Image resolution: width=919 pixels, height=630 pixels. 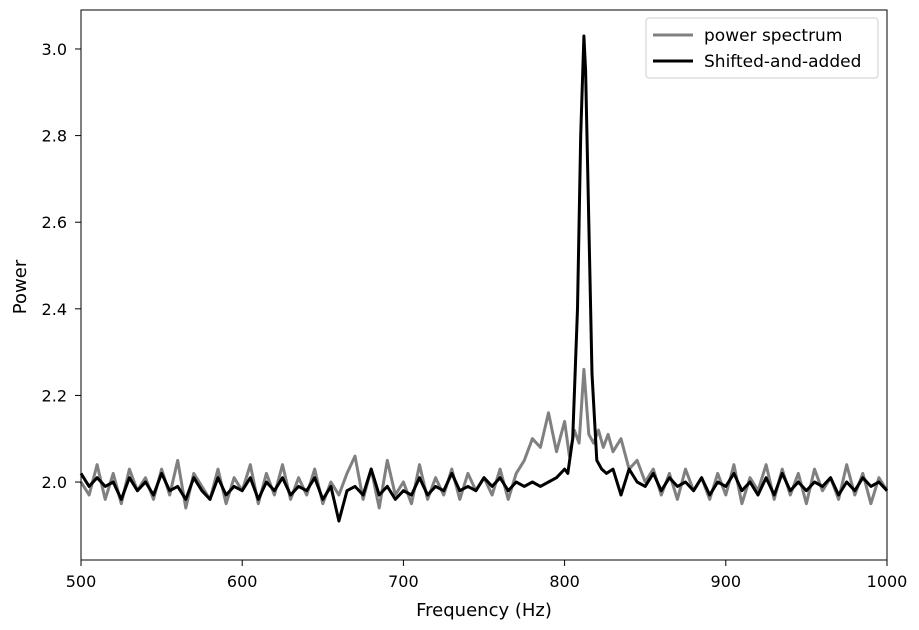 What do you see at coordinates (887, 581) in the screenshot?
I see `x-tick-label: 1000` at bounding box center [887, 581].